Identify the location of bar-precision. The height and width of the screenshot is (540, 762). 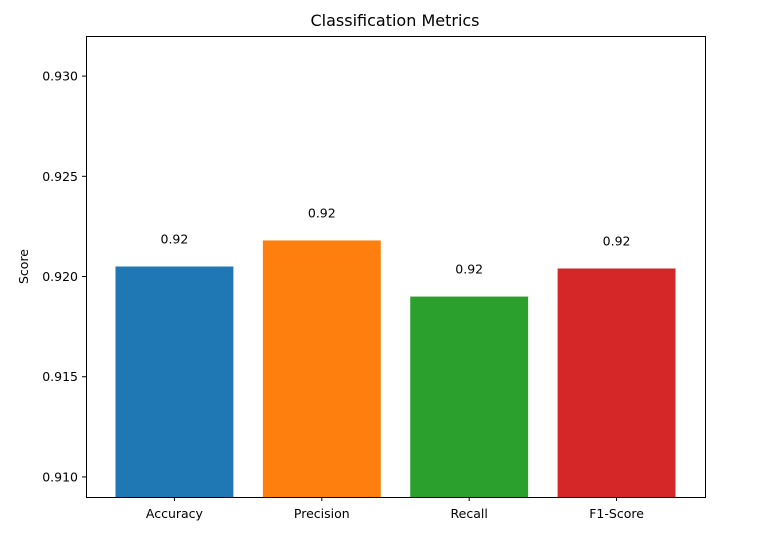
(321, 368).